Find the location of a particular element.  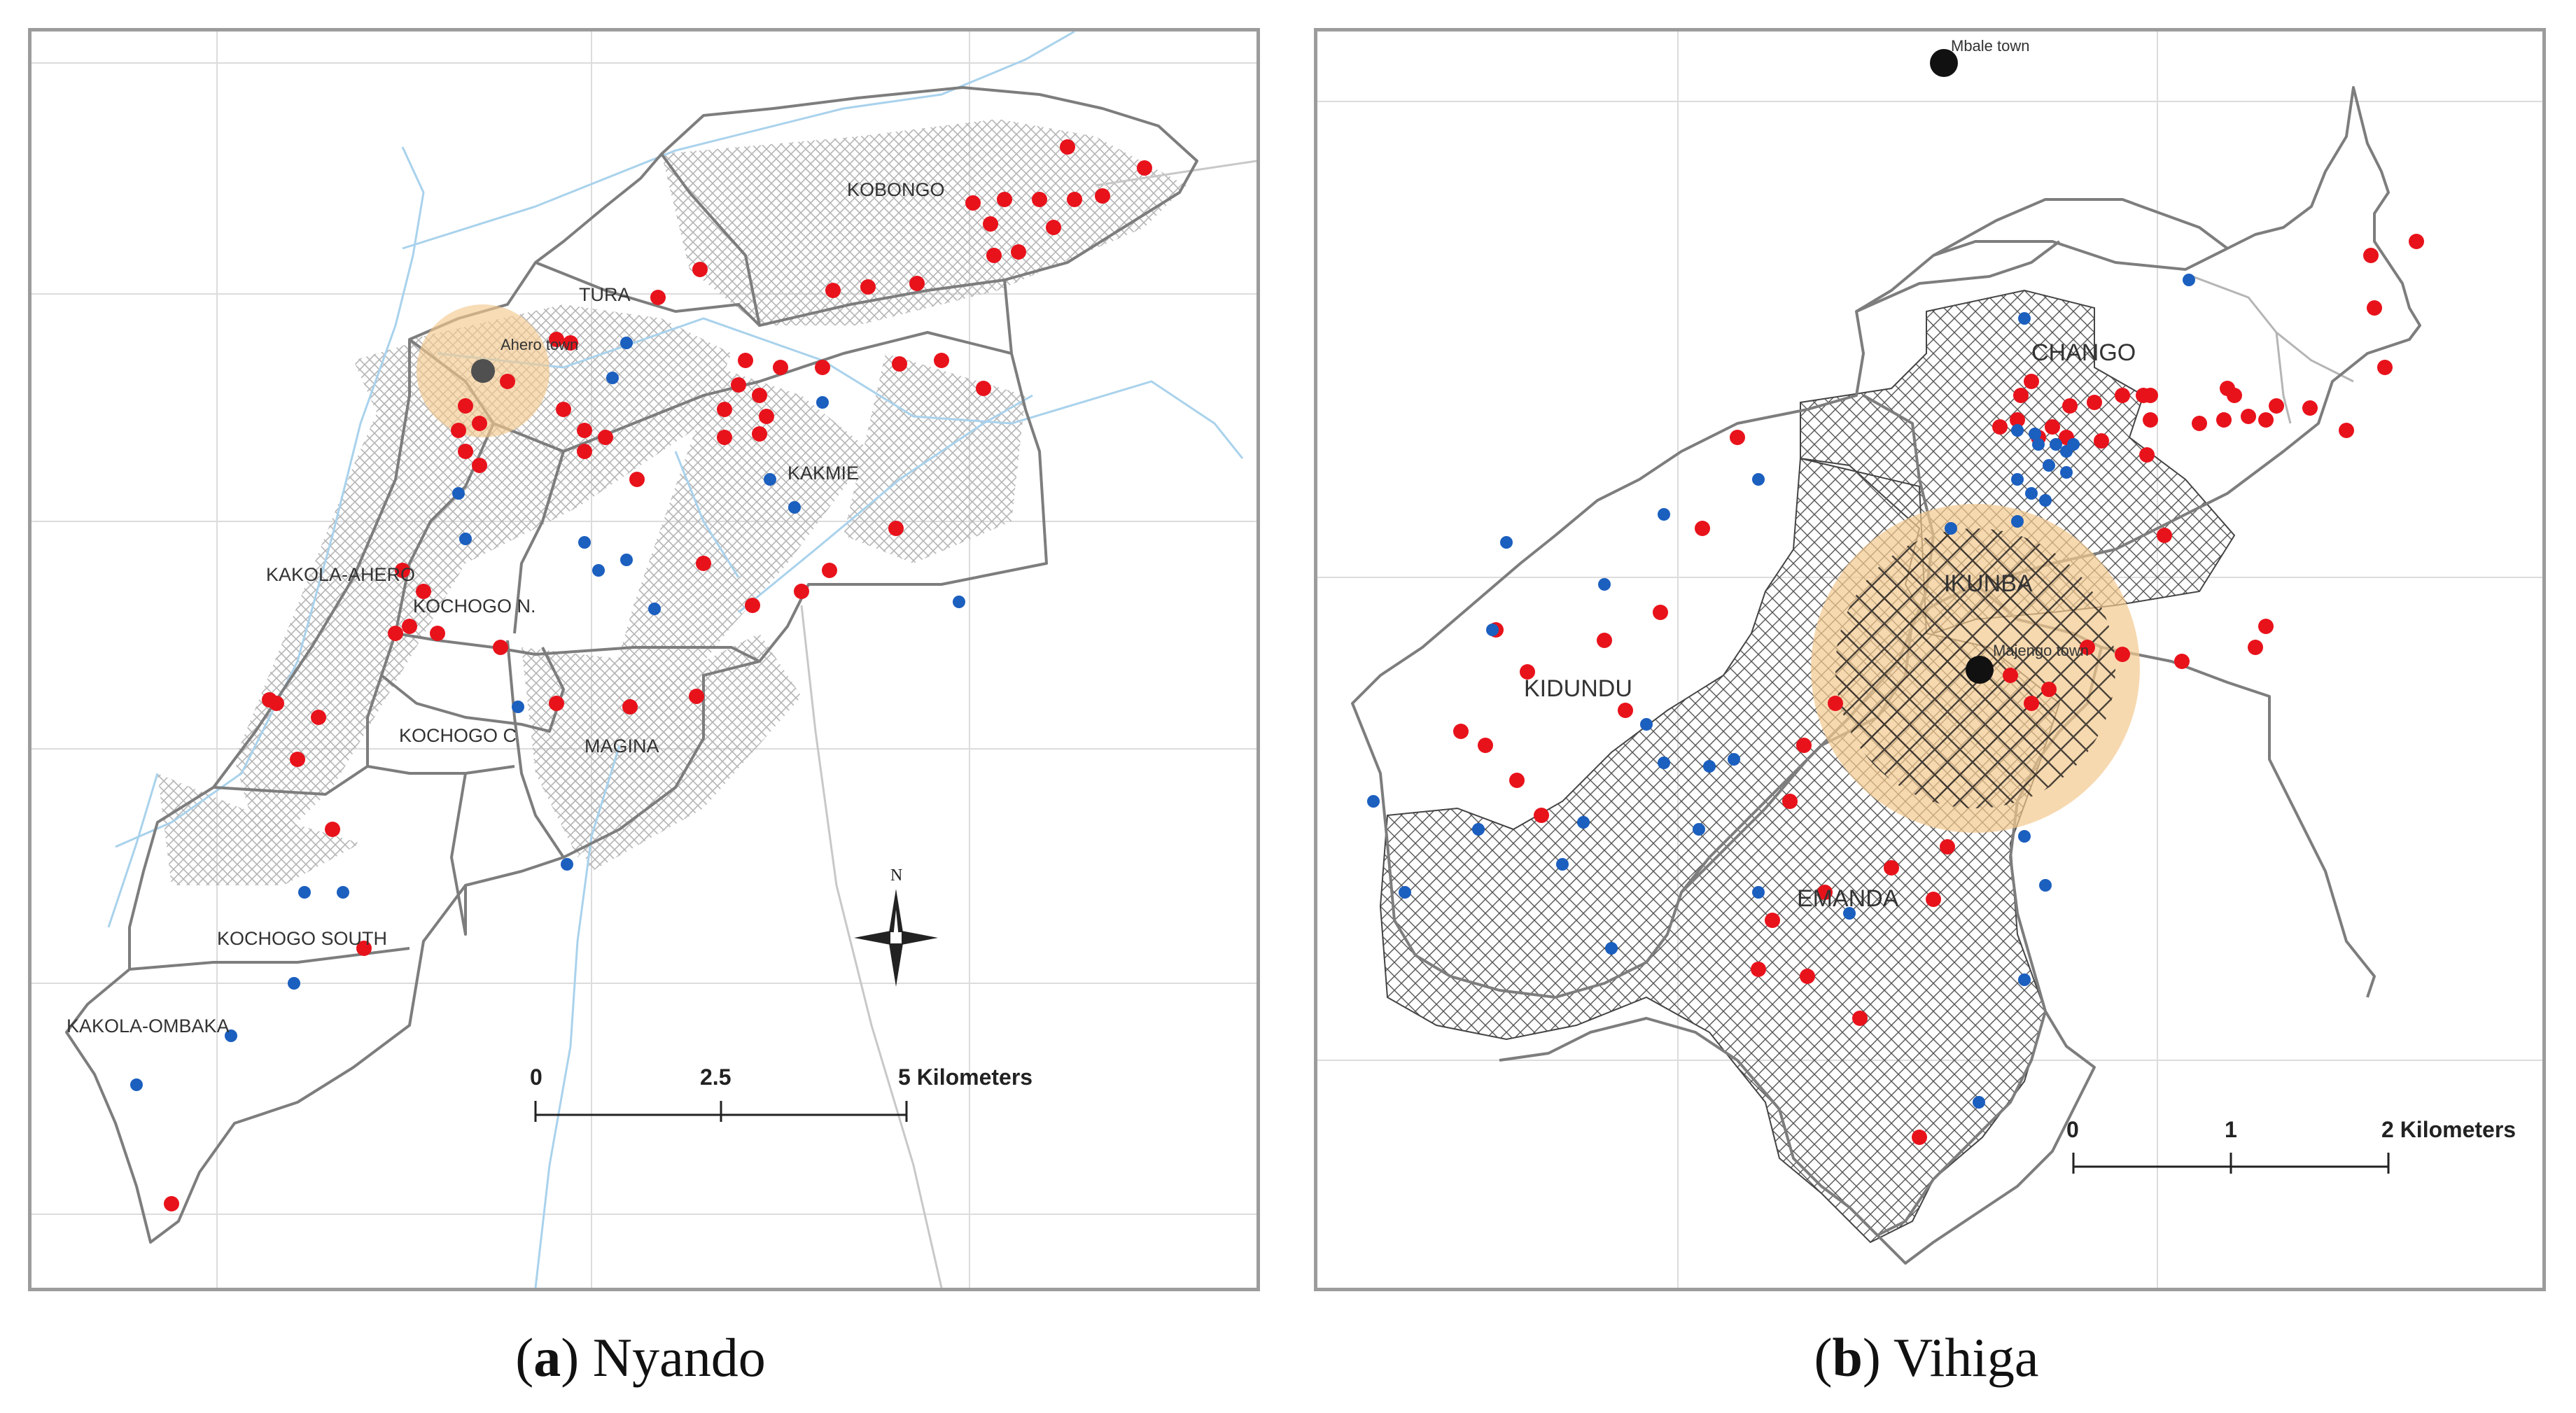

region-label-ikunba: IKUNBA is located at coordinates (1988, 583).